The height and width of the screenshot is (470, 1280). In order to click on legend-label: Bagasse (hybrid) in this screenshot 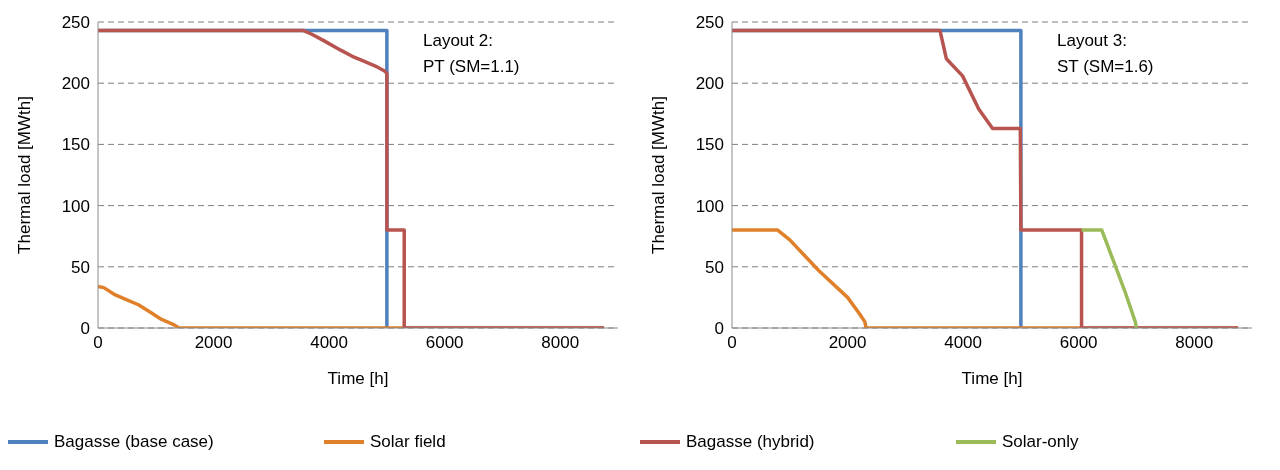, I will do `click(750, 442)`.